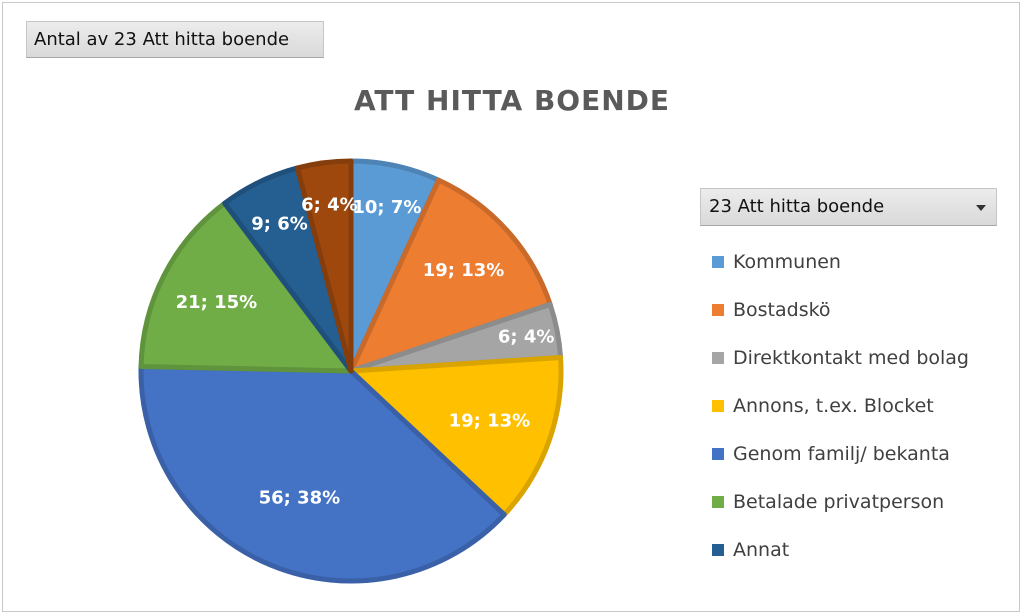 The height and width of the screenshot is (616, 1024). I want to click on legend-label: Annat, so click(761, 550).